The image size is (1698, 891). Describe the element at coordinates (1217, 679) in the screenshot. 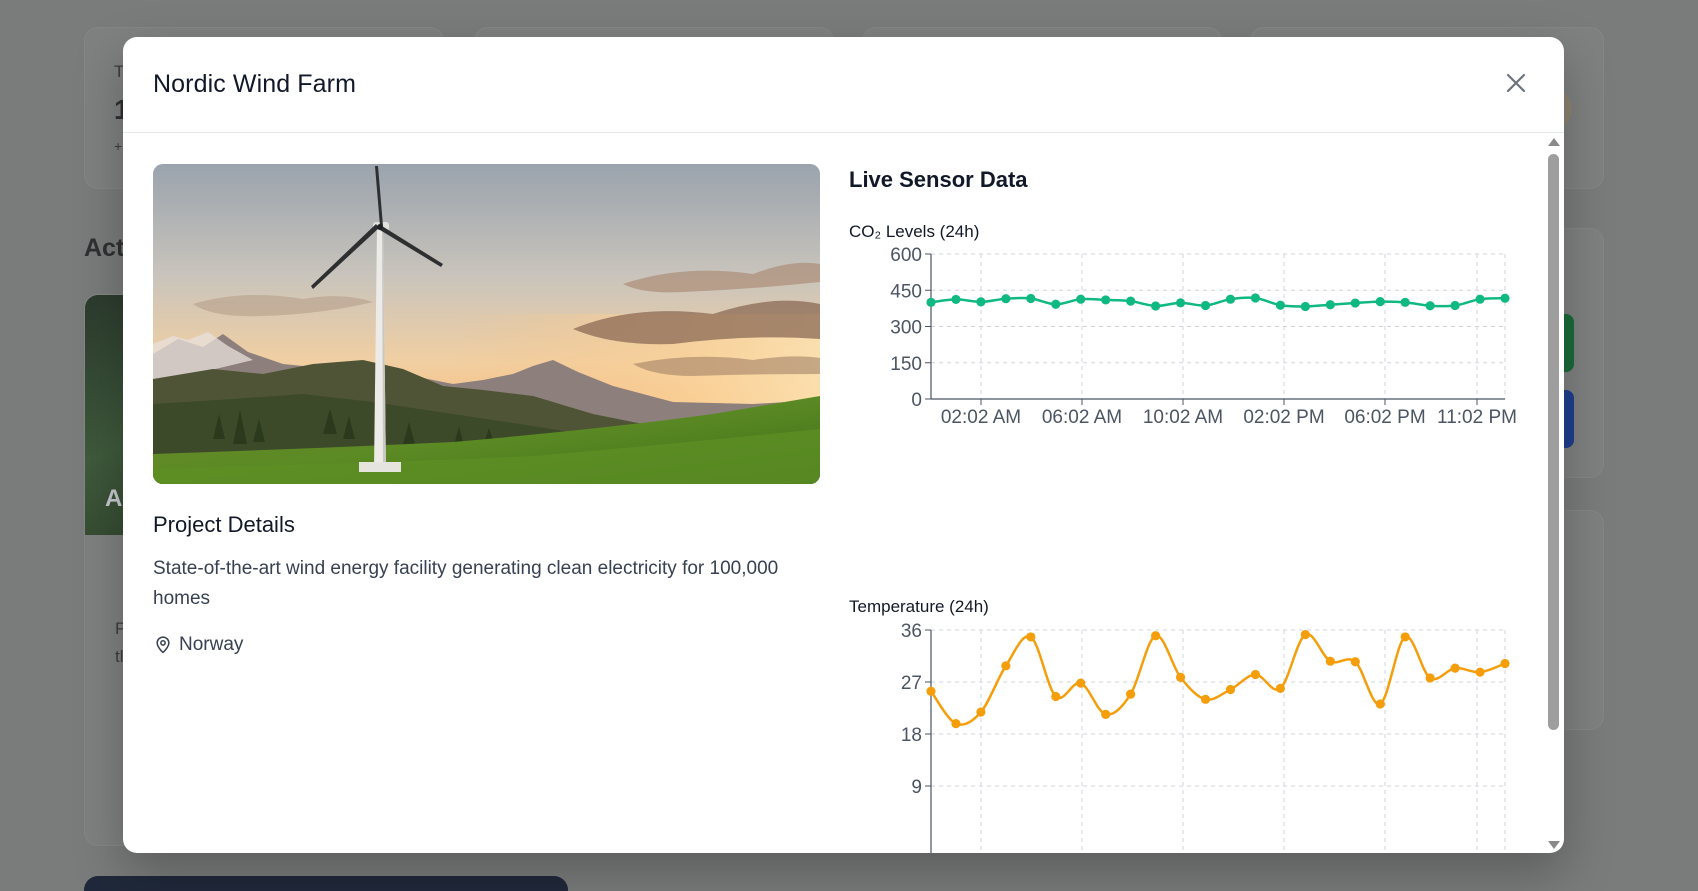

I see `temp-series-line` at that location.